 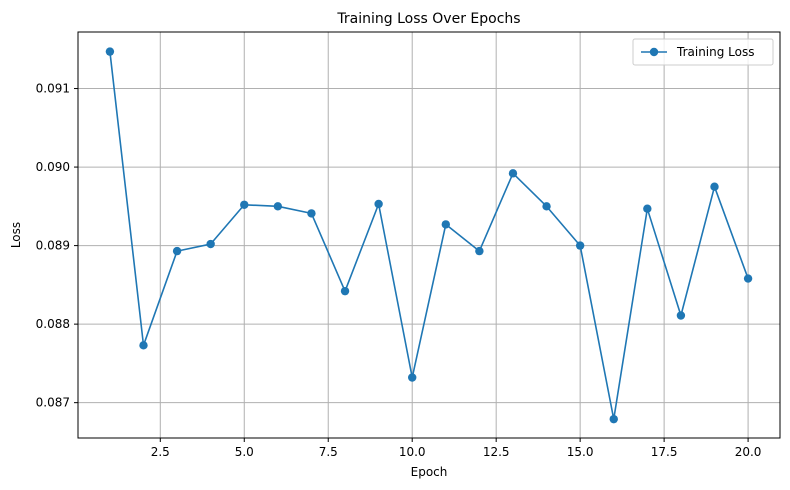 I want to click on chart-title: Training Loss Over Epochs, so click(x=428, y=19).